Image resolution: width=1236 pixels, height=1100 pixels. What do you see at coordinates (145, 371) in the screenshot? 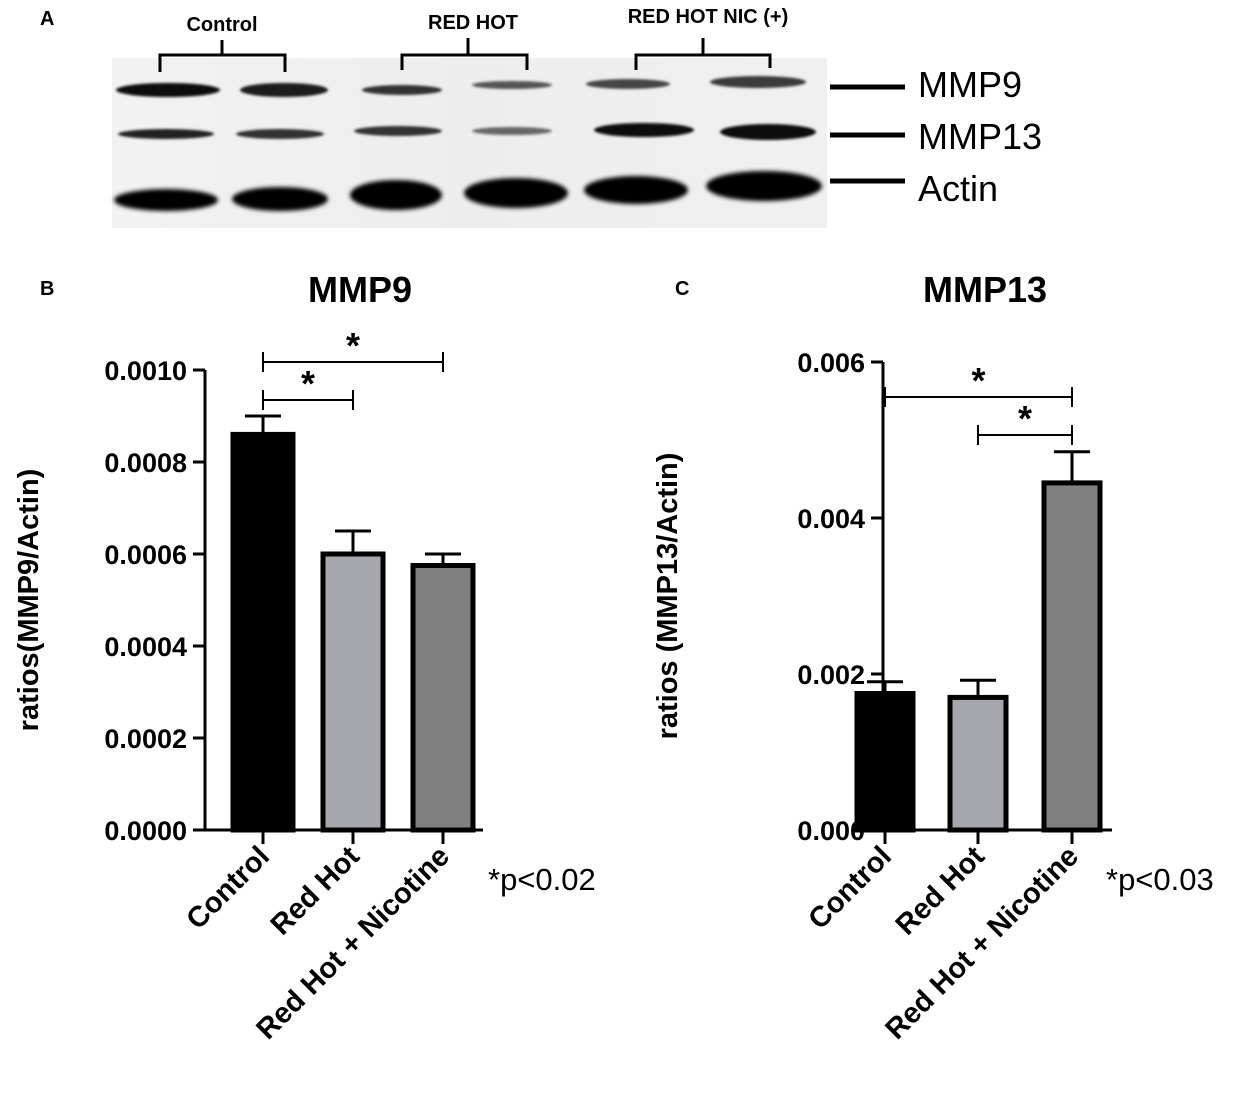
I see `y-tick-label: 0.0010` at bounding box center [145, 371].